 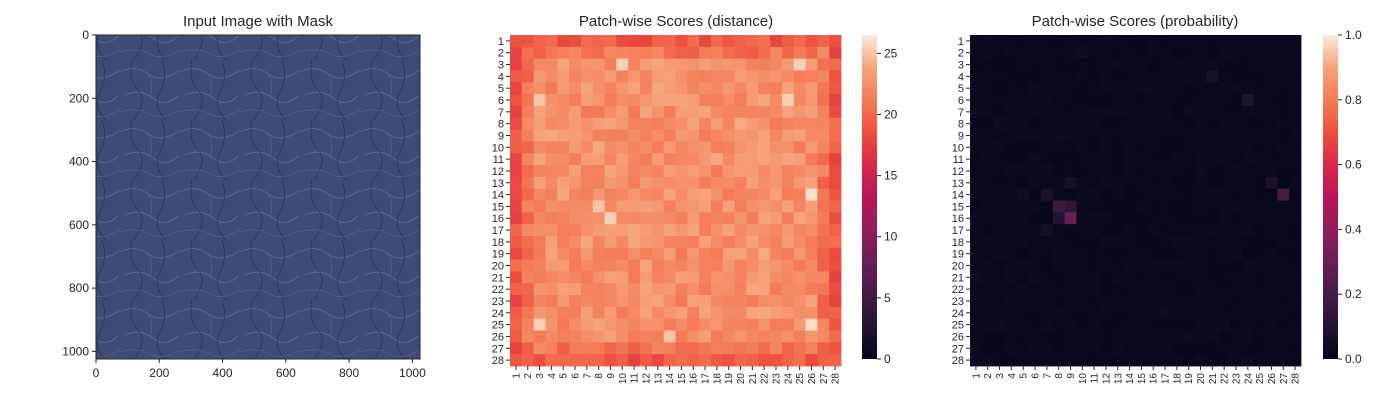 I want to click on row-tick-label: 17, so click(x=958, y=231).